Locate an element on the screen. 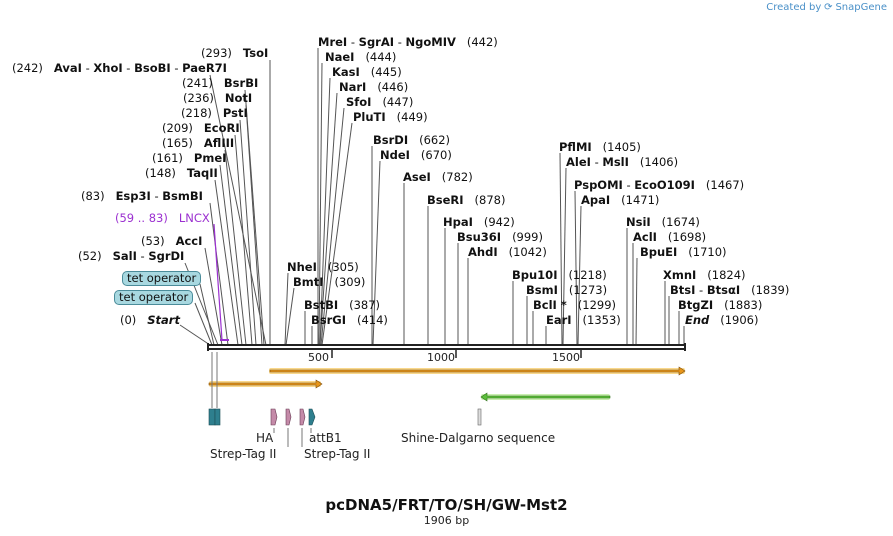 This screenshot has width=893, height=536. site-afliii: (165) AflIII is located at coordinates (198, 143).